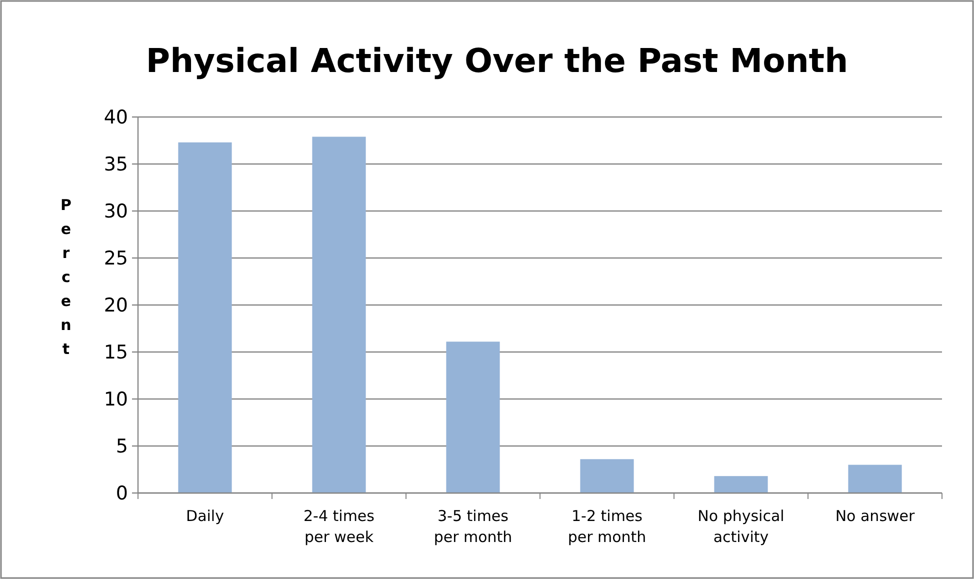 This screenshot has width=974, height=579. I want to click on y-tick-label: 40, so click(116, 117).